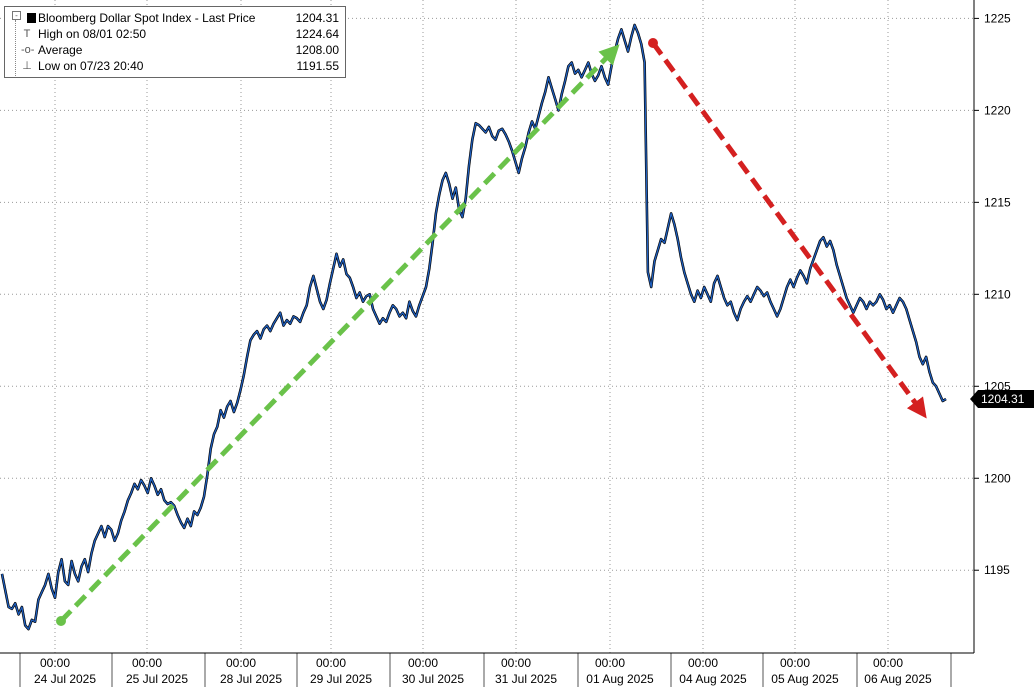 The height and width of the screenshot is (692, 1034). I want to click on y-tick-label: 1195, so click(997, 570).